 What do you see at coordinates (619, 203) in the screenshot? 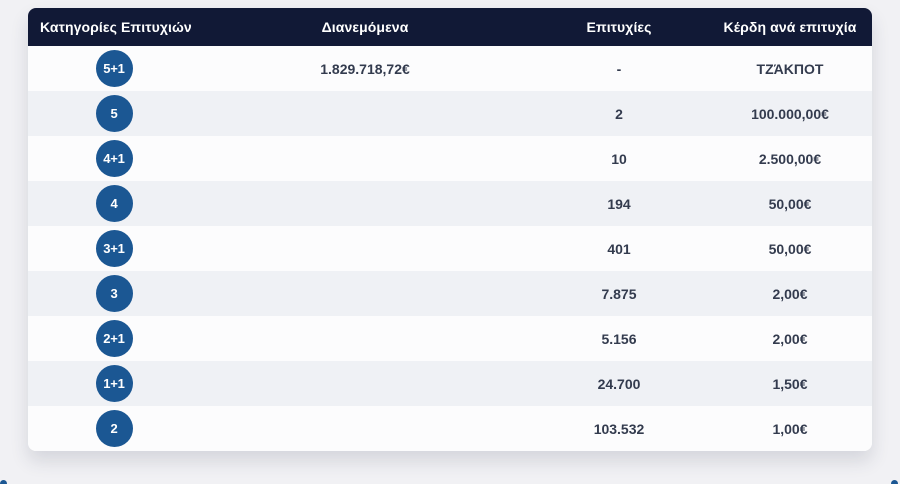
I see `winners-cell: 194` at bounding box center [619, 203].